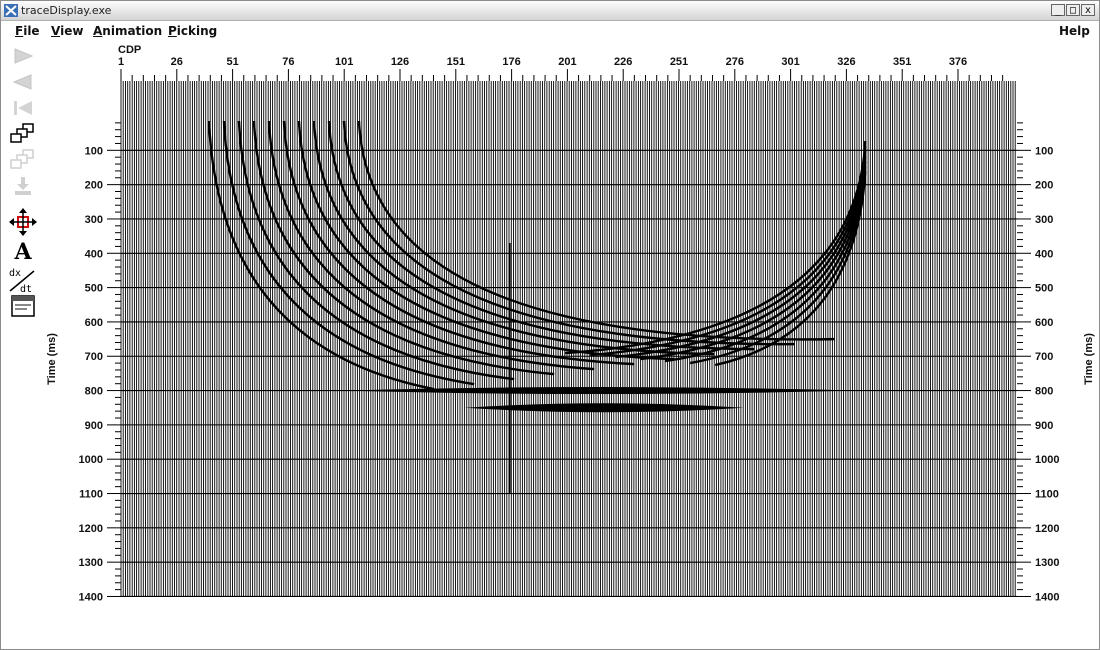 Image resolution: width=1100 pixels, height=650 pixels. Describe the element at coordinates (72, 31) in the screenshot. I see `menu-view-label: iew` at that location.